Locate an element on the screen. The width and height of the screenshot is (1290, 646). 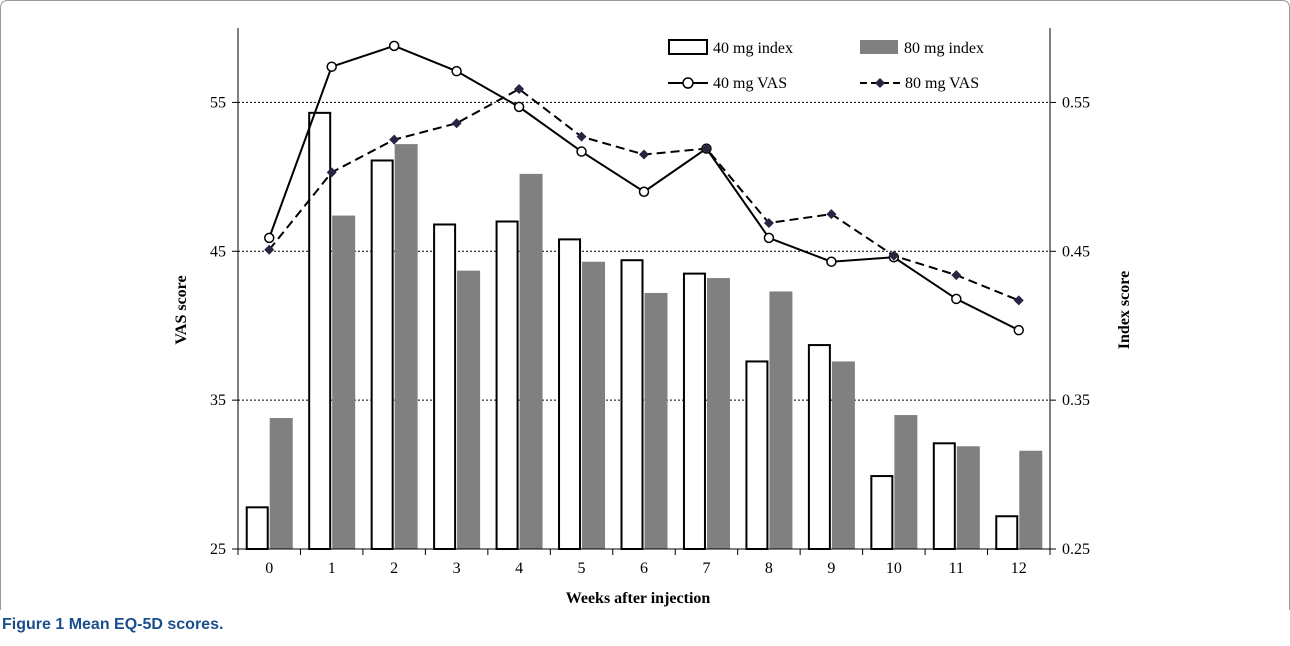
legend-label-40mg-vas: 40 mg VAS is located at coordinates (750, 83).